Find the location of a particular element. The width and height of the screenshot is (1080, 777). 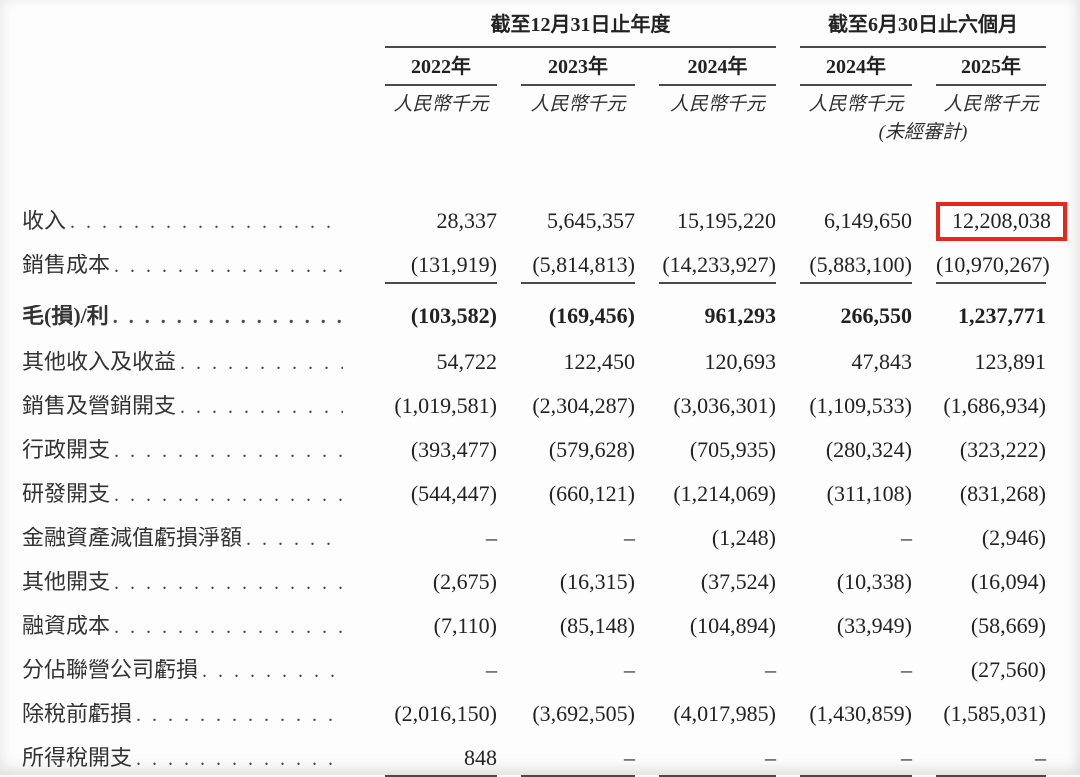

row-label: 毛(損)/利 is located at coordinates (191, 316).